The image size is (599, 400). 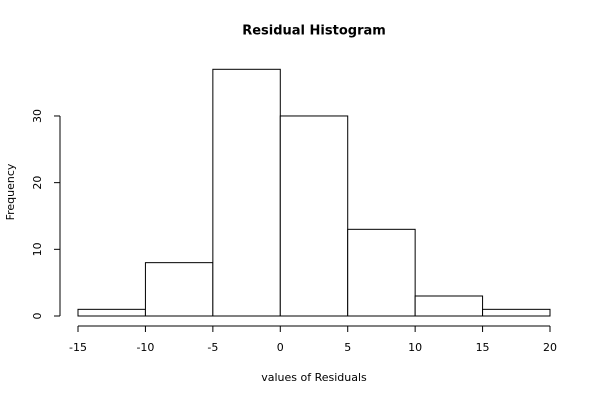 I want to click on x-tick-label: 10, so click(x=415, y=347).